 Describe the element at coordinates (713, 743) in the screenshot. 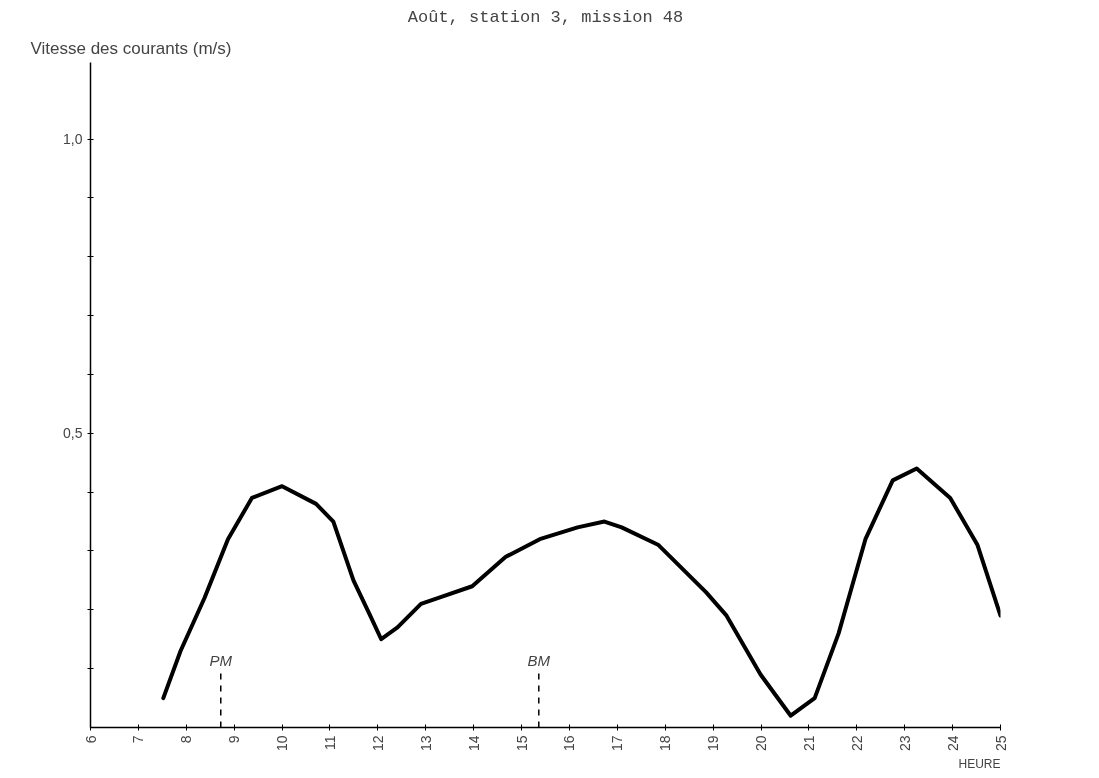

I see `x-tick-label: 19` at that location.